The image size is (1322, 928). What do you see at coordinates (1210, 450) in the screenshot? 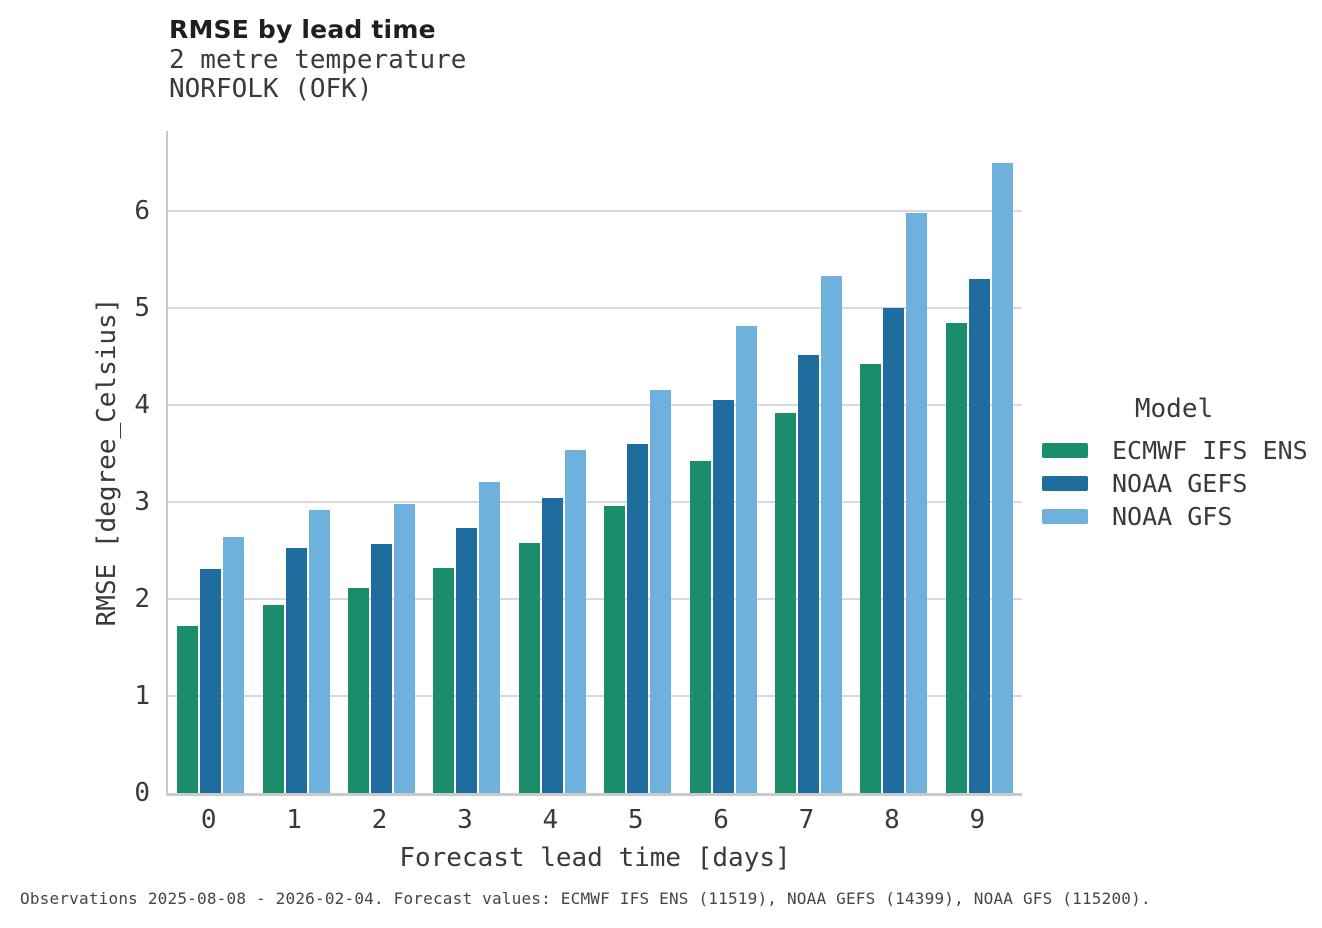
I see `legend-label-ecmwf-ifs-ens: ECMWF IFS ENS` at bounding box center [1210, 450].